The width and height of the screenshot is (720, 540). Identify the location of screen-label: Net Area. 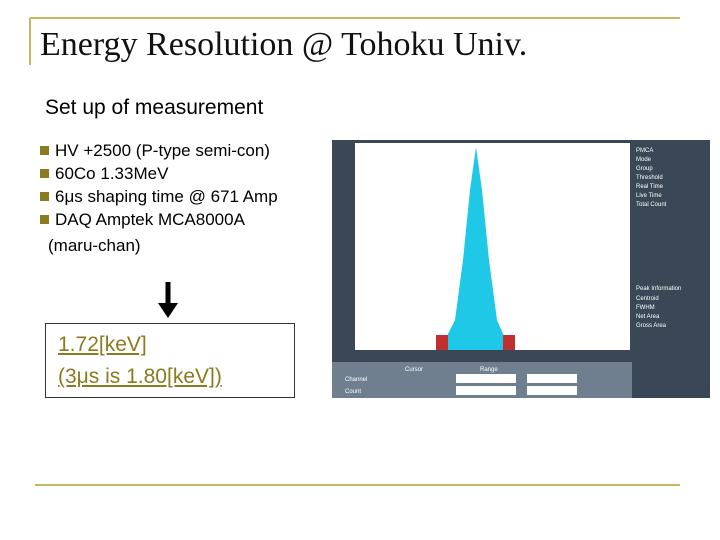
(648, 317).